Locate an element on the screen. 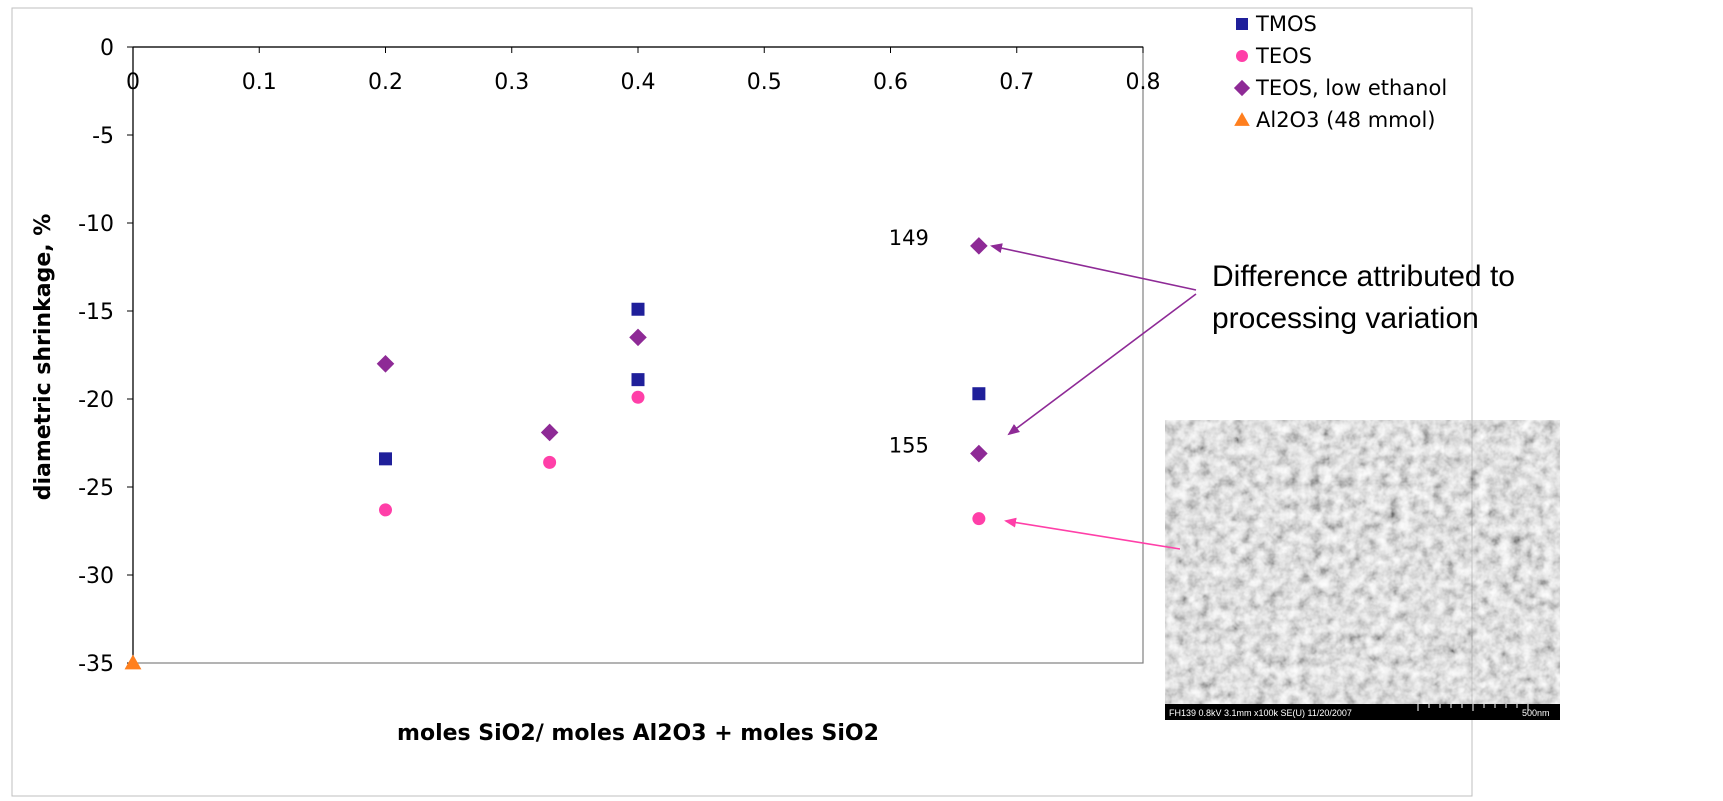 The image size is (1723, 801). series-teos-low-ethanol is located at coordinates (682, 350).